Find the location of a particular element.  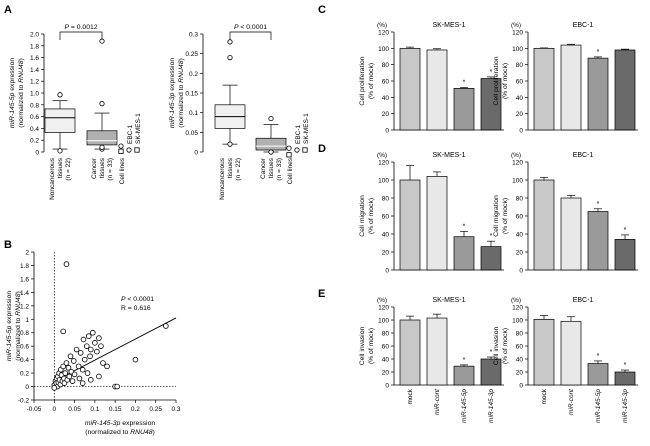

x-axis-label: (normalized to RNU48) is located at coordinates (120, 432).